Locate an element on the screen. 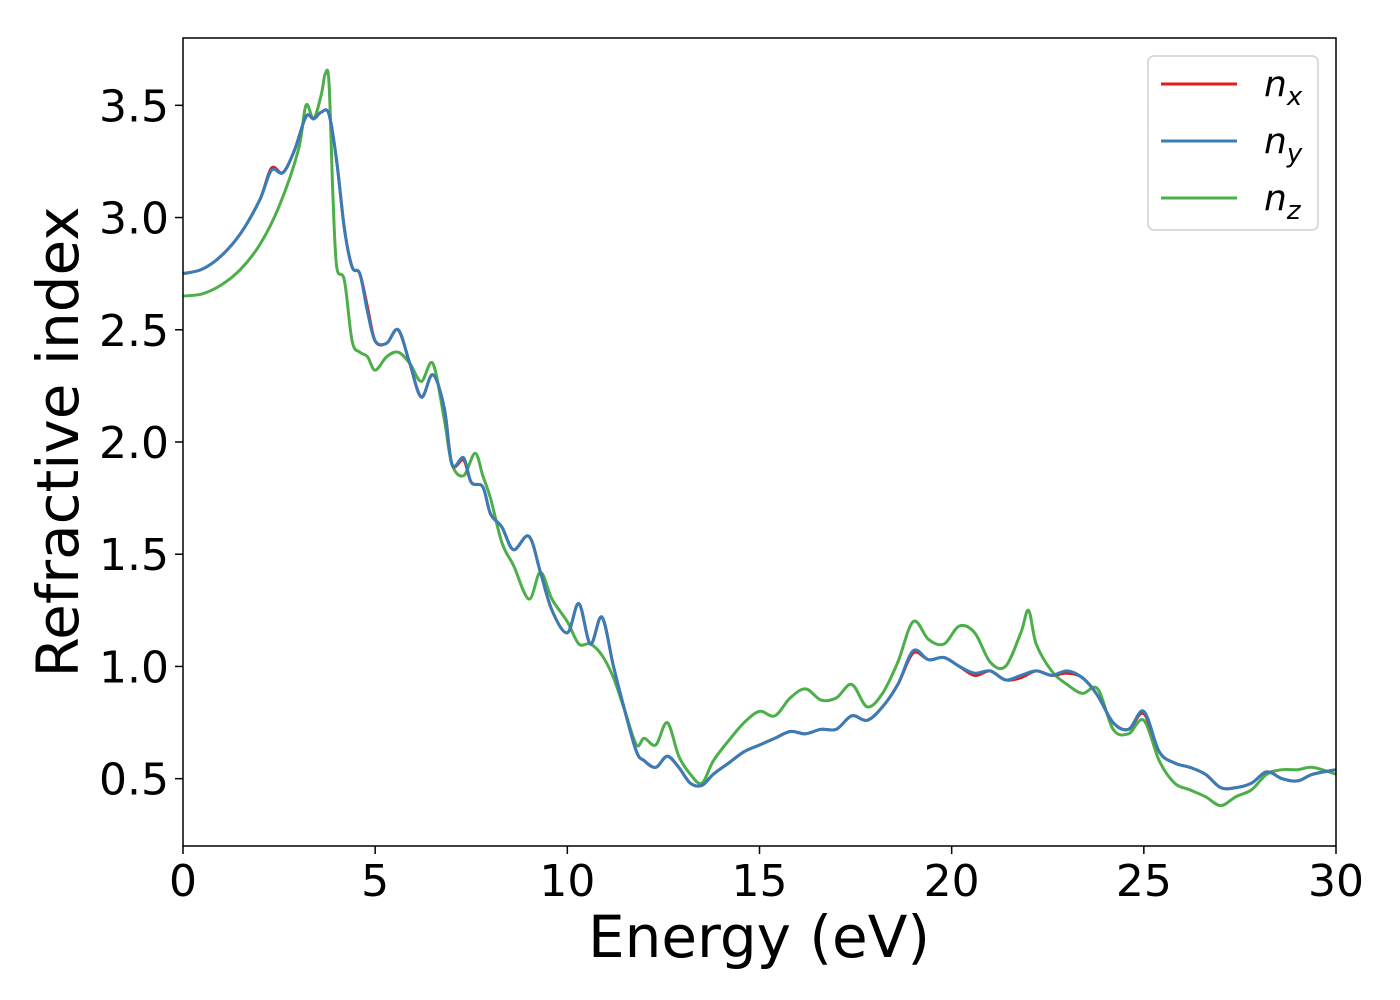 The image size is (1400, 1000). y-tick-label: 1.0 is located at coordinates (134, 667).